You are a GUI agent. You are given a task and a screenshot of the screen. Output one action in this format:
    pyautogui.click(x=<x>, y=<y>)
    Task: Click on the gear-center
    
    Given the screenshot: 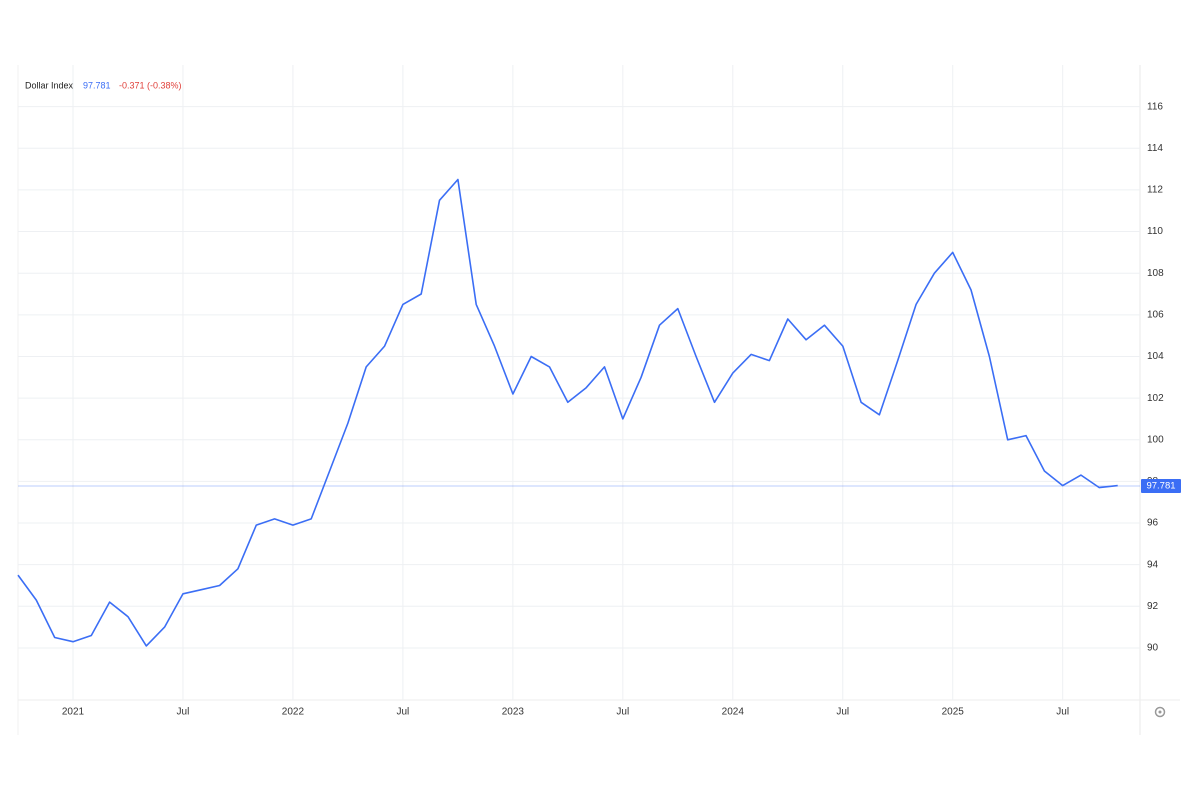 What is the action you would take?
    pyautogui.click(x=1160, y=712)
    